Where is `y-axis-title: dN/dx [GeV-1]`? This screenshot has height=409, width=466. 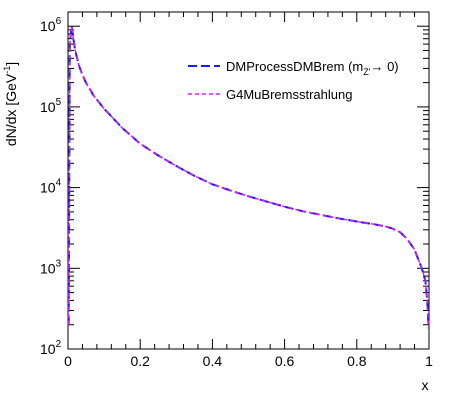 y-axis-title: dN/dx [GeV-1] is located at coordinates (10, 104).